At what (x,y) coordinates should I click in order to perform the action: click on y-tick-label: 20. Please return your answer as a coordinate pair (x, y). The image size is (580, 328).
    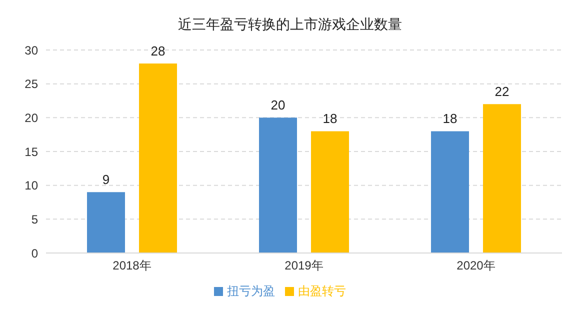
    Looking at the image, I should click on (31, 117).